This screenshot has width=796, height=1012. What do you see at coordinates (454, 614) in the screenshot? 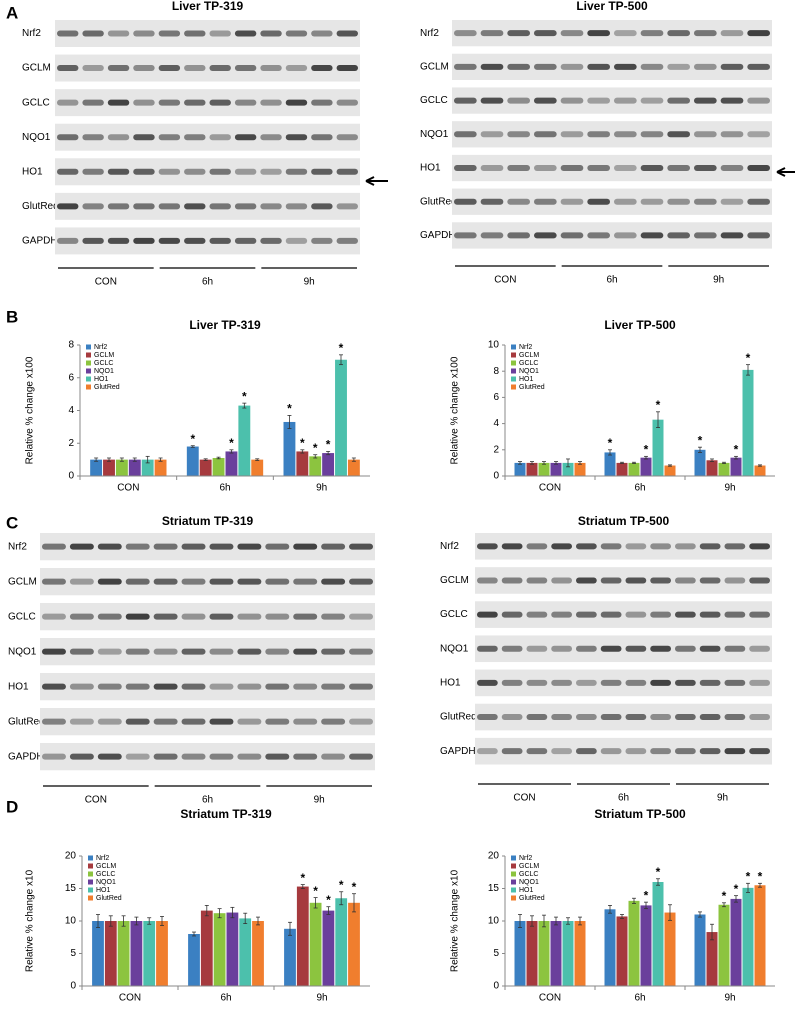
I see `blot-row-label: GCLC` at bounding box center [454, 614].